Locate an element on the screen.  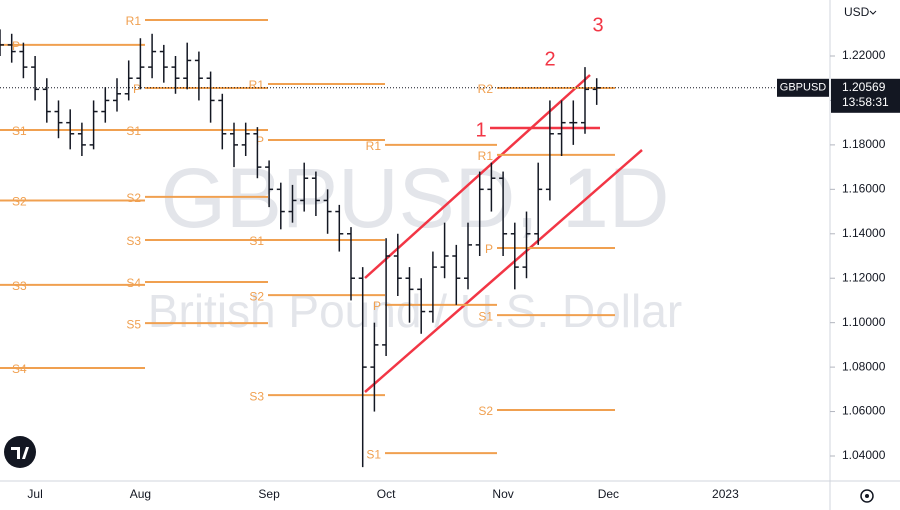
y-tick-label: 1.22000 is located at coordinates (864, 55).